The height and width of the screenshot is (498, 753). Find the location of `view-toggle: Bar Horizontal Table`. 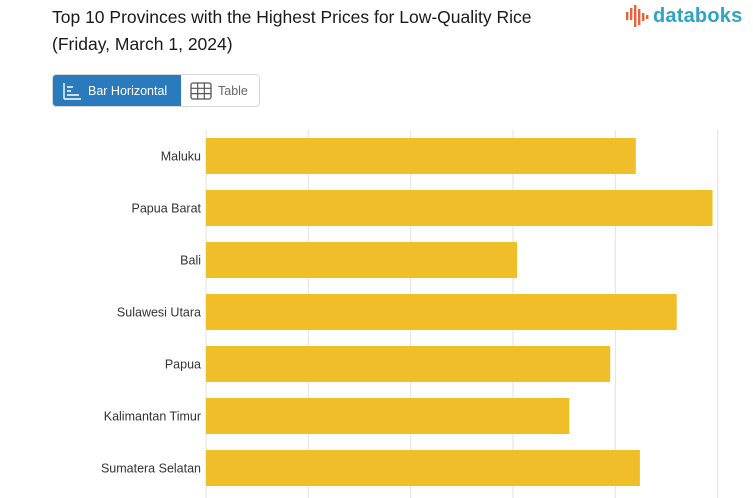

view-toggle: Bar Horizontal Table is located at coordinates (156, 90).